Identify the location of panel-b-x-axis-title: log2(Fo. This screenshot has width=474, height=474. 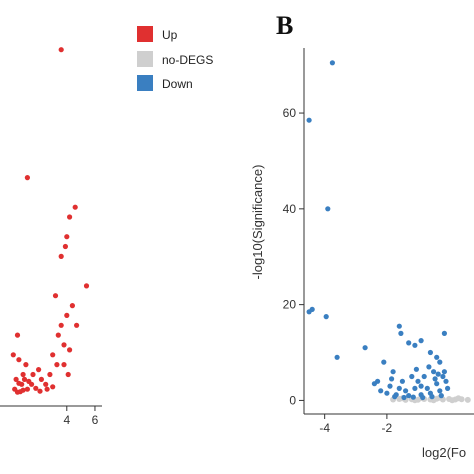
(444, 452).